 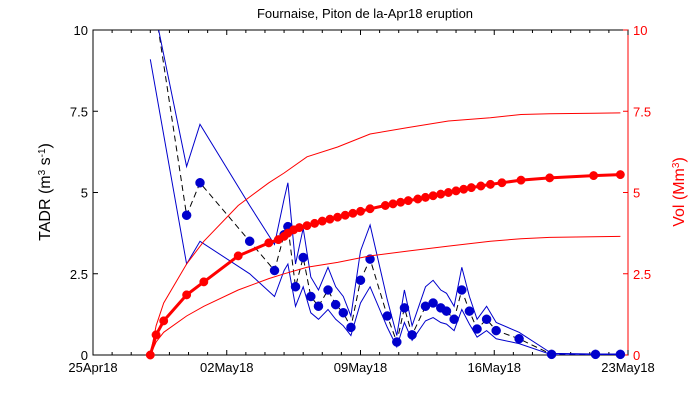 What do you see at coordinates (636, 355) in the screenshot?
I see `y-right-tick-label: 0` at bounding box center [636, 355].